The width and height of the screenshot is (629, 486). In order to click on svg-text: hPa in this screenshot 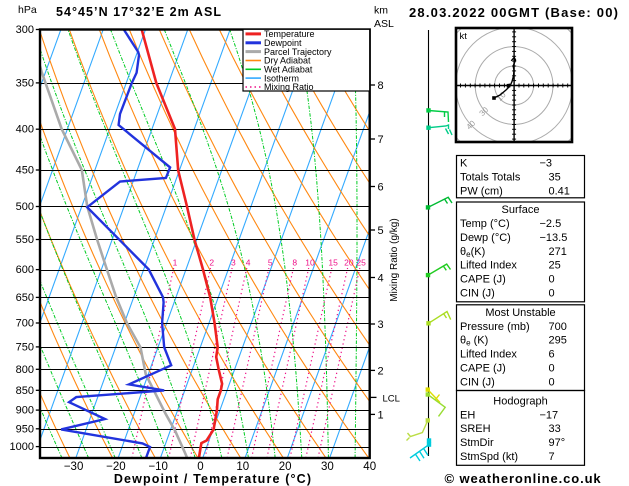, I will do `click(27, 10)`.